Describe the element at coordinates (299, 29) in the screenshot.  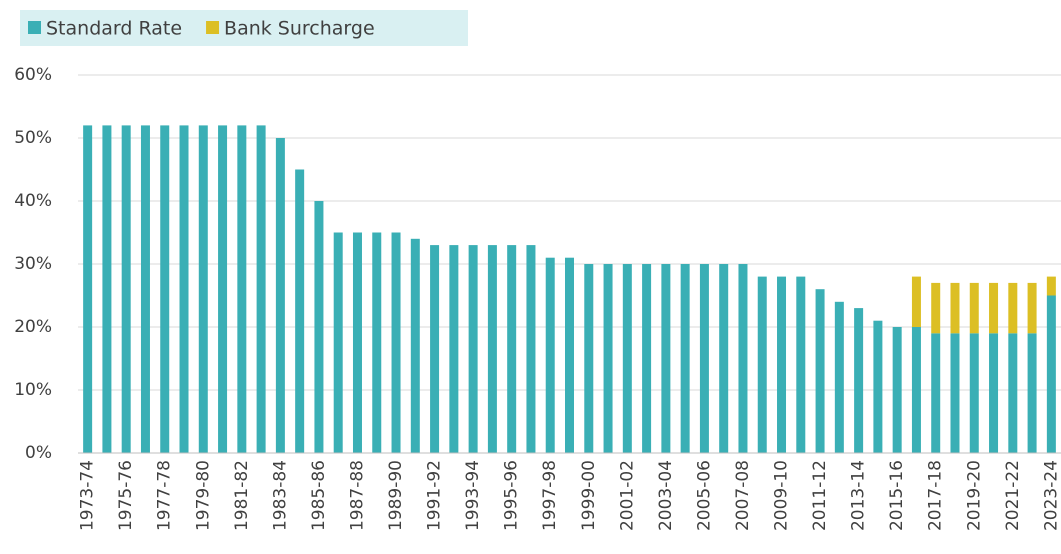
I see `legend-label: Bank Surcharge` at that location.